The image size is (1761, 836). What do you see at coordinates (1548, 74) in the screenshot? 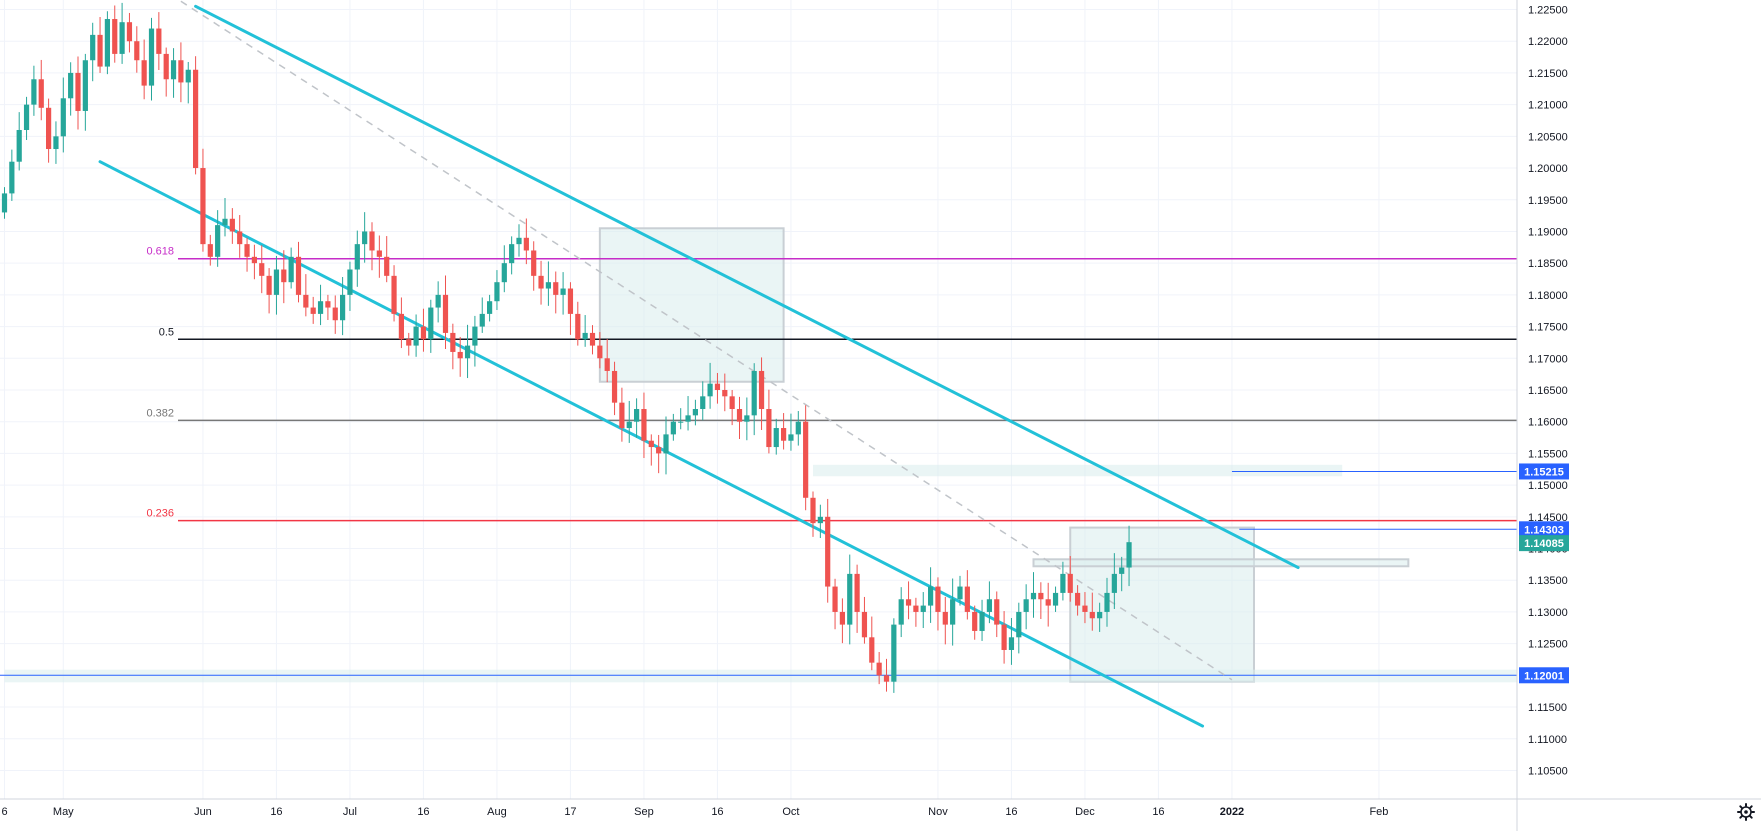
I see `price-tick-2: 1.21500` at bounding box center [1548, 74].